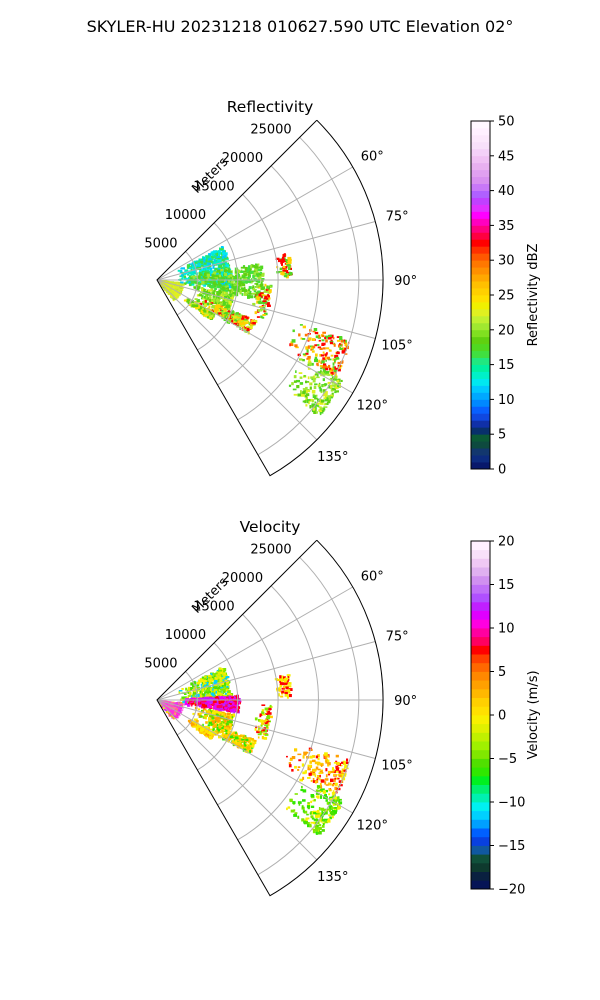 The height and width of the screenshot is (1000, 600). Describe the element at coordinates (533, 714) in the screenshot. I see `colorbar-label: Velocity (m/s)` at that location.